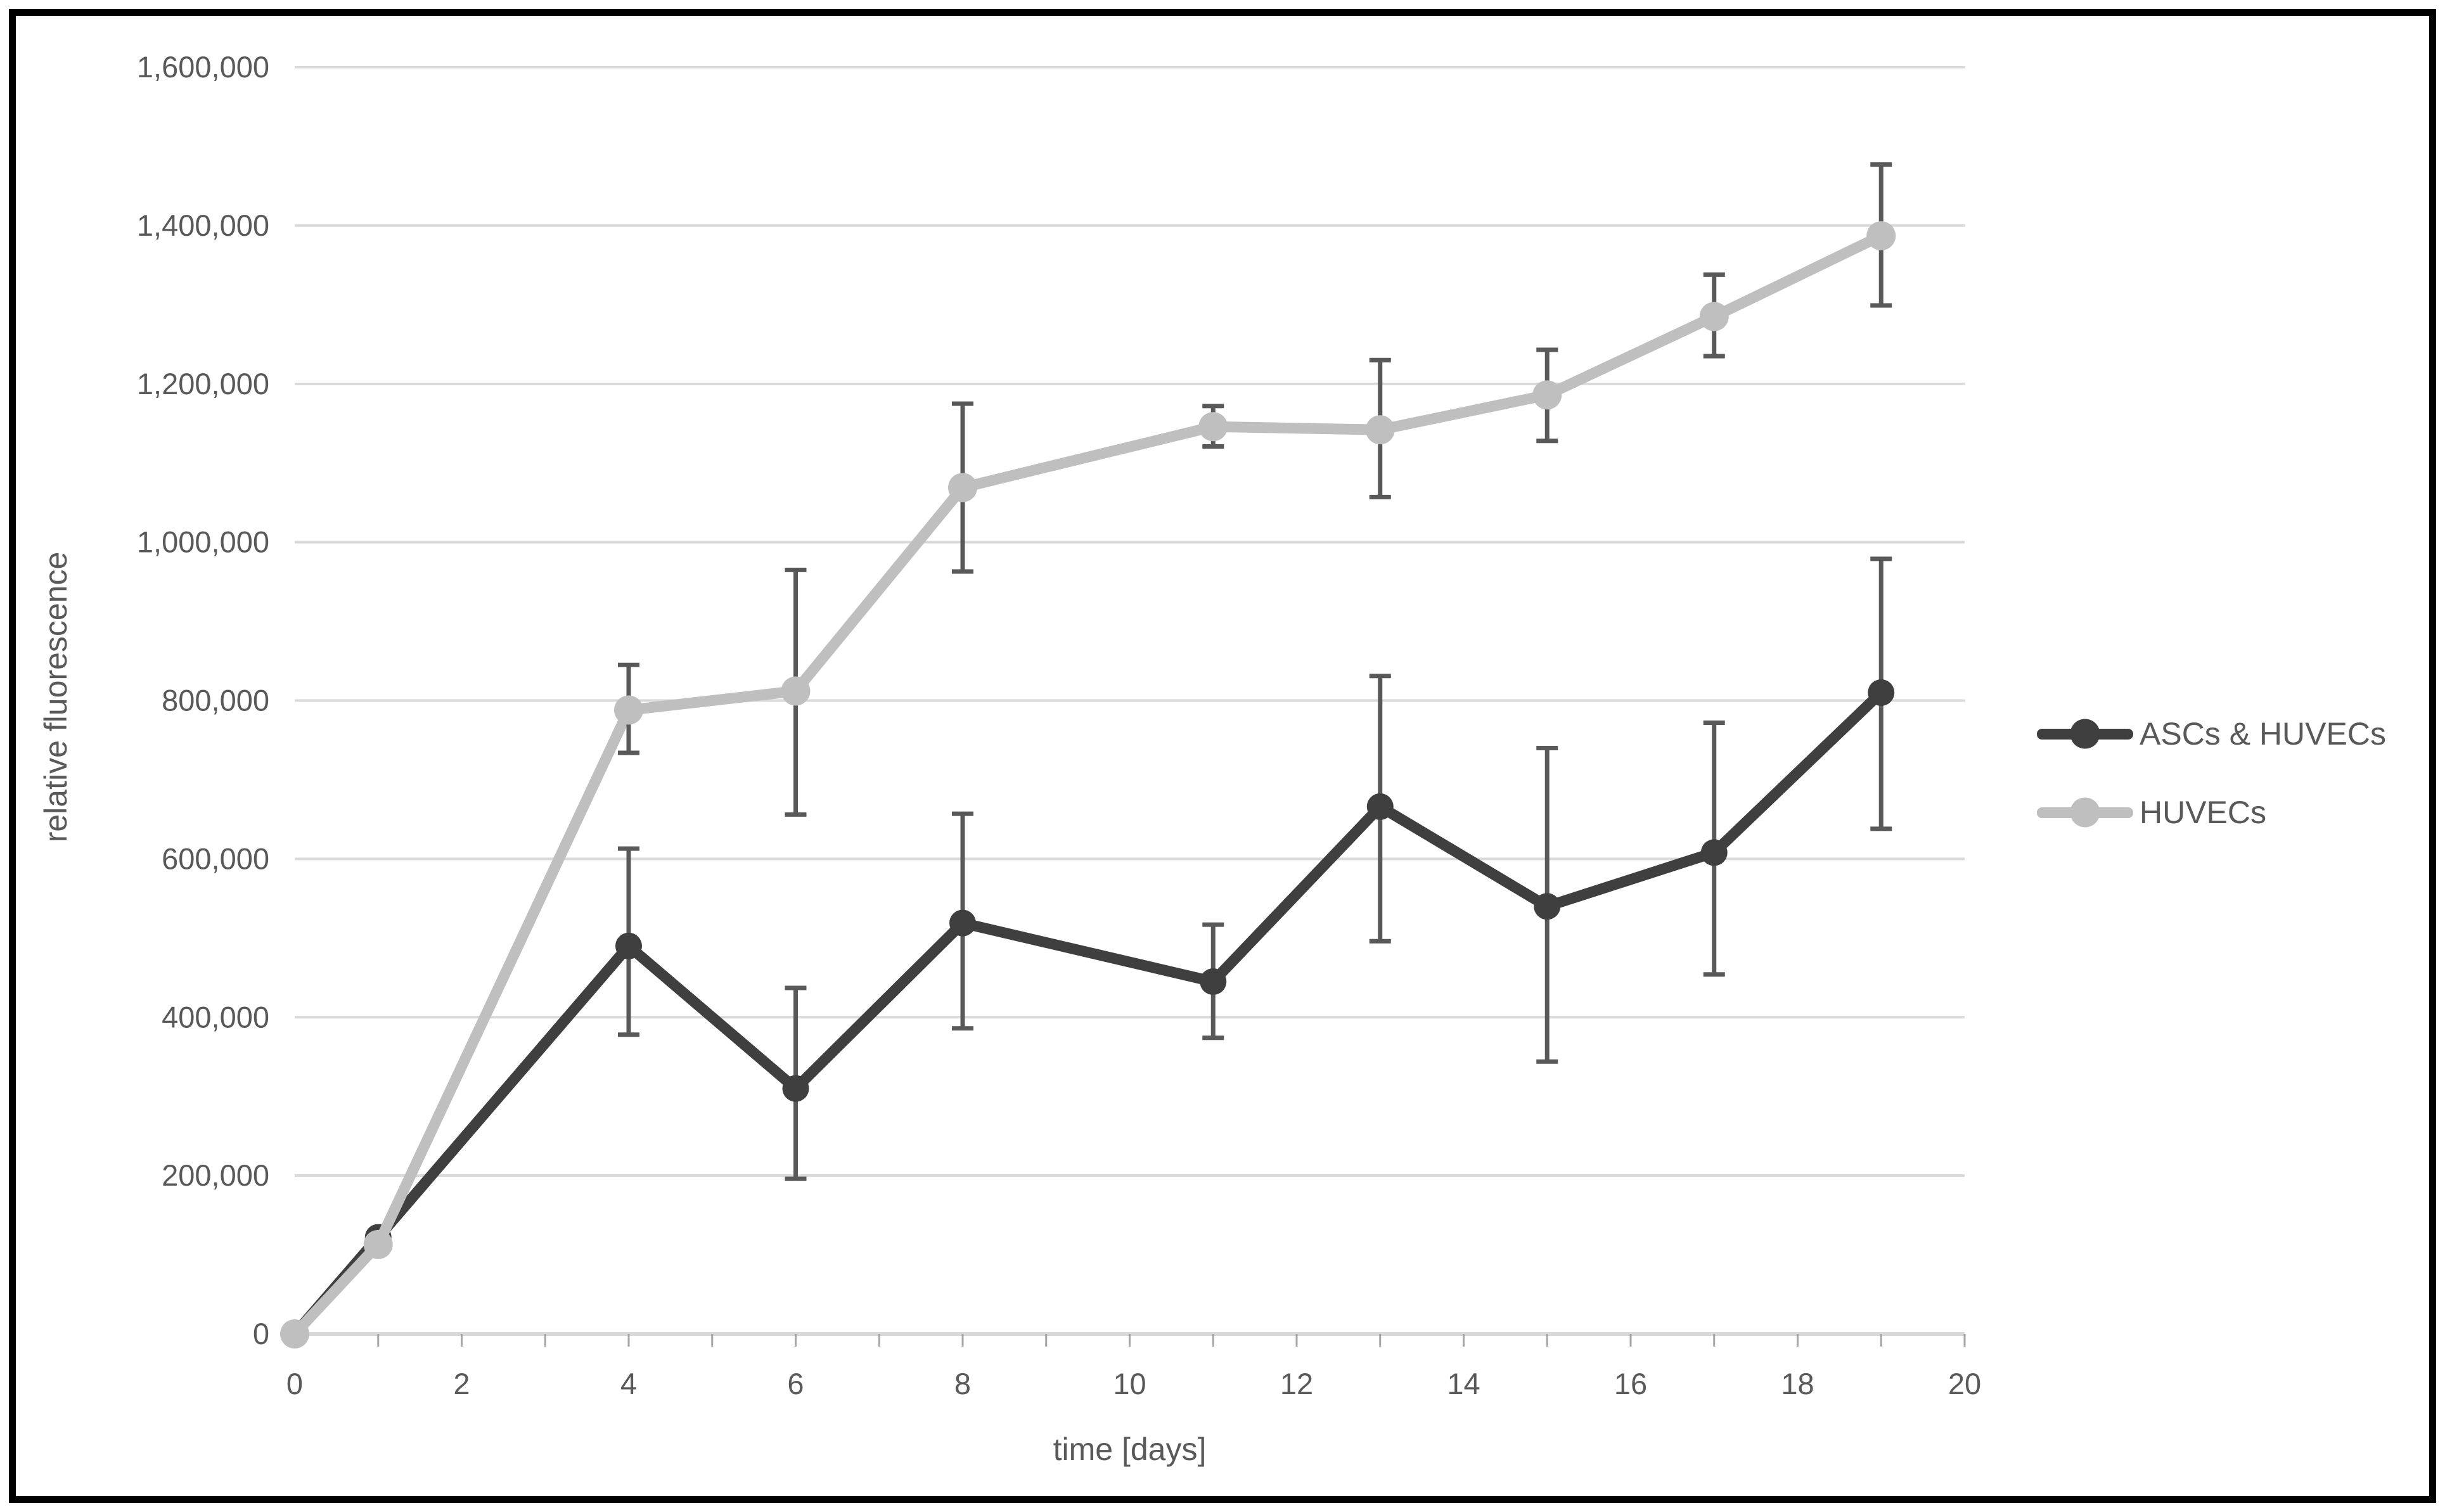 The height and width of the screenshot is (1512, 2445). Describe the element at coordinates (2263, 734) in the screenshot. I see `legend-label-ascs-huvecs: ASCs & HUVECs` at that location.